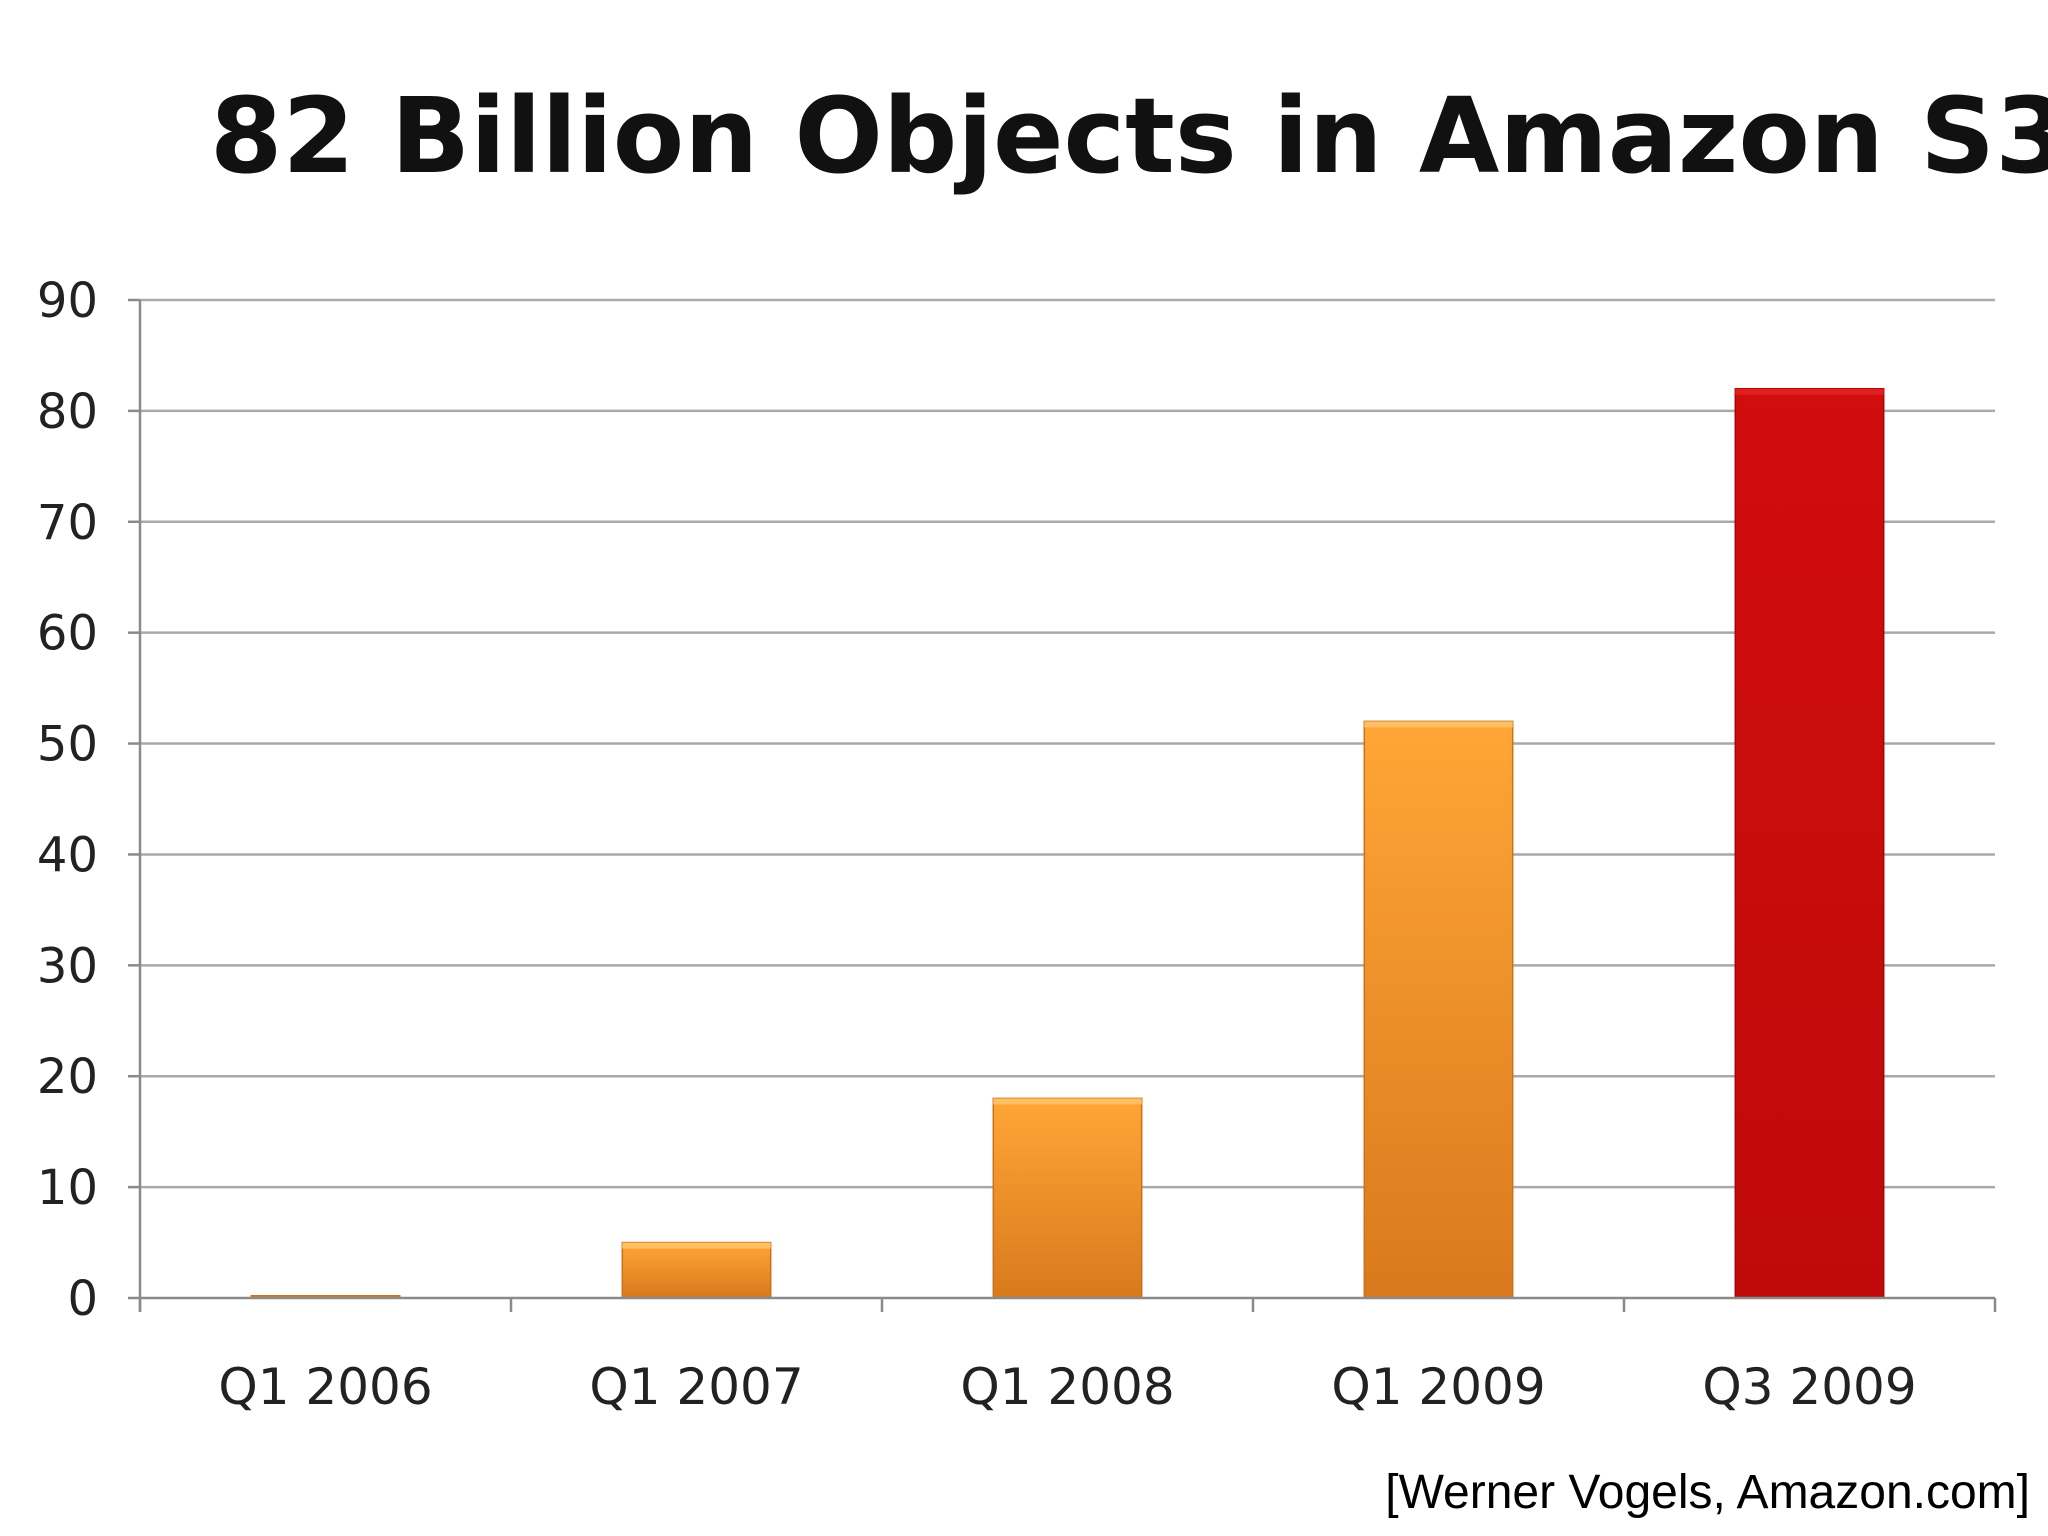 The width and height of the screenshot is (2048, 1536). Describe the element at coordinates (67, 745) in the screenshot. I see `y-tick-label: 50` at that location.